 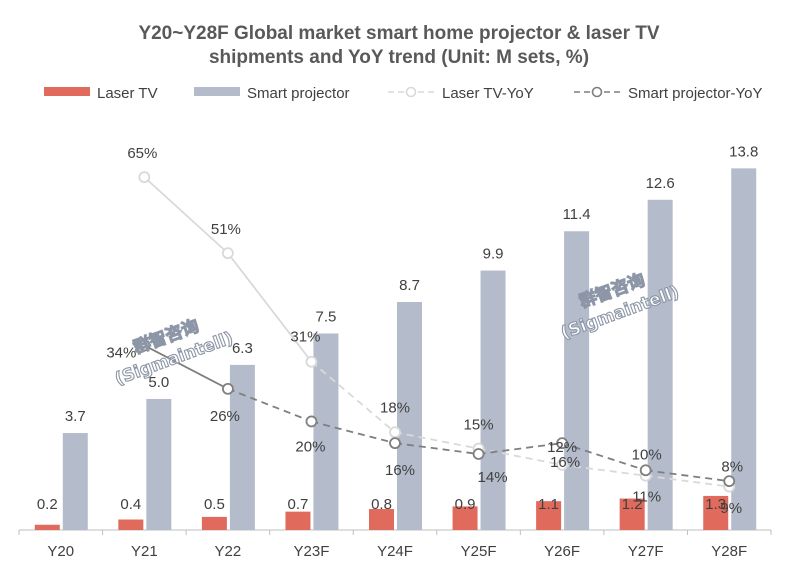 What do you see at coordinates (409, 285) in the screenshot?
I see `smart-projector-value-label: 8.7` at bounding box center [409, 285].